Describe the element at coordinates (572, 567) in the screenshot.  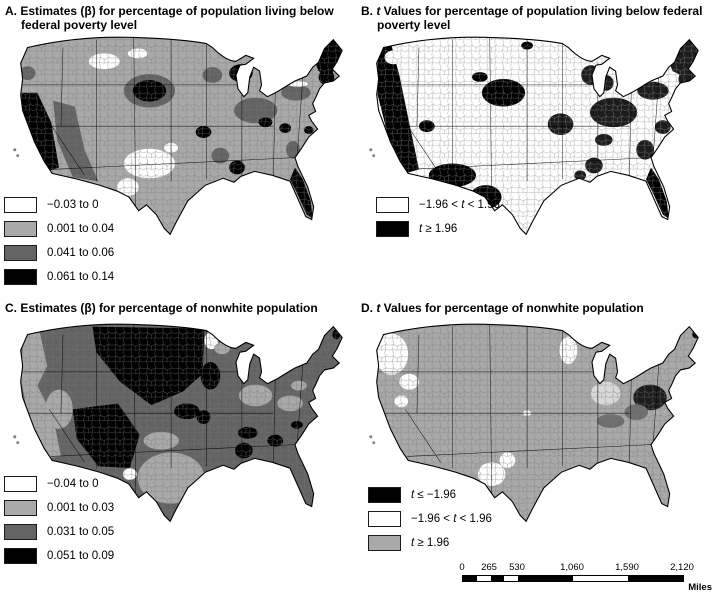
I see `scale-tick: 1,060` at that location.